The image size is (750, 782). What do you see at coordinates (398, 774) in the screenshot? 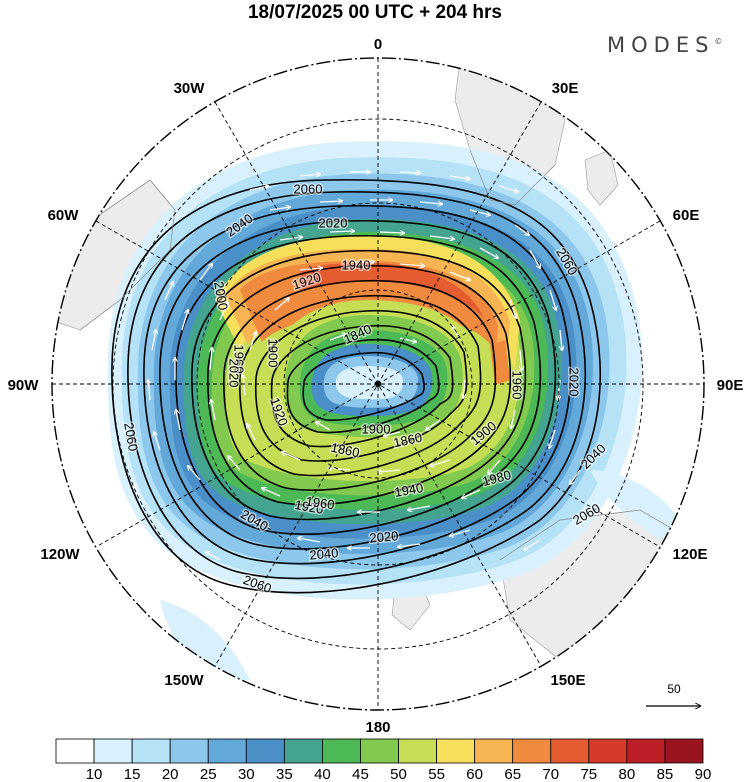
I see `colorbar-tick-label: 50` at bounding box center [398, 774].